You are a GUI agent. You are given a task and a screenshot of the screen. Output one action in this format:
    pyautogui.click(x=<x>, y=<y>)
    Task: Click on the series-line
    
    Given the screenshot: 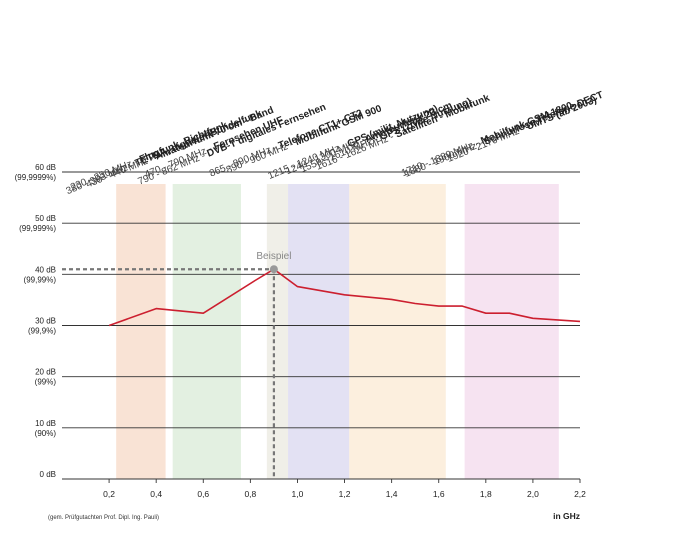 What is the action you would take?
    pyautogui.click(x=344, y=297)
    